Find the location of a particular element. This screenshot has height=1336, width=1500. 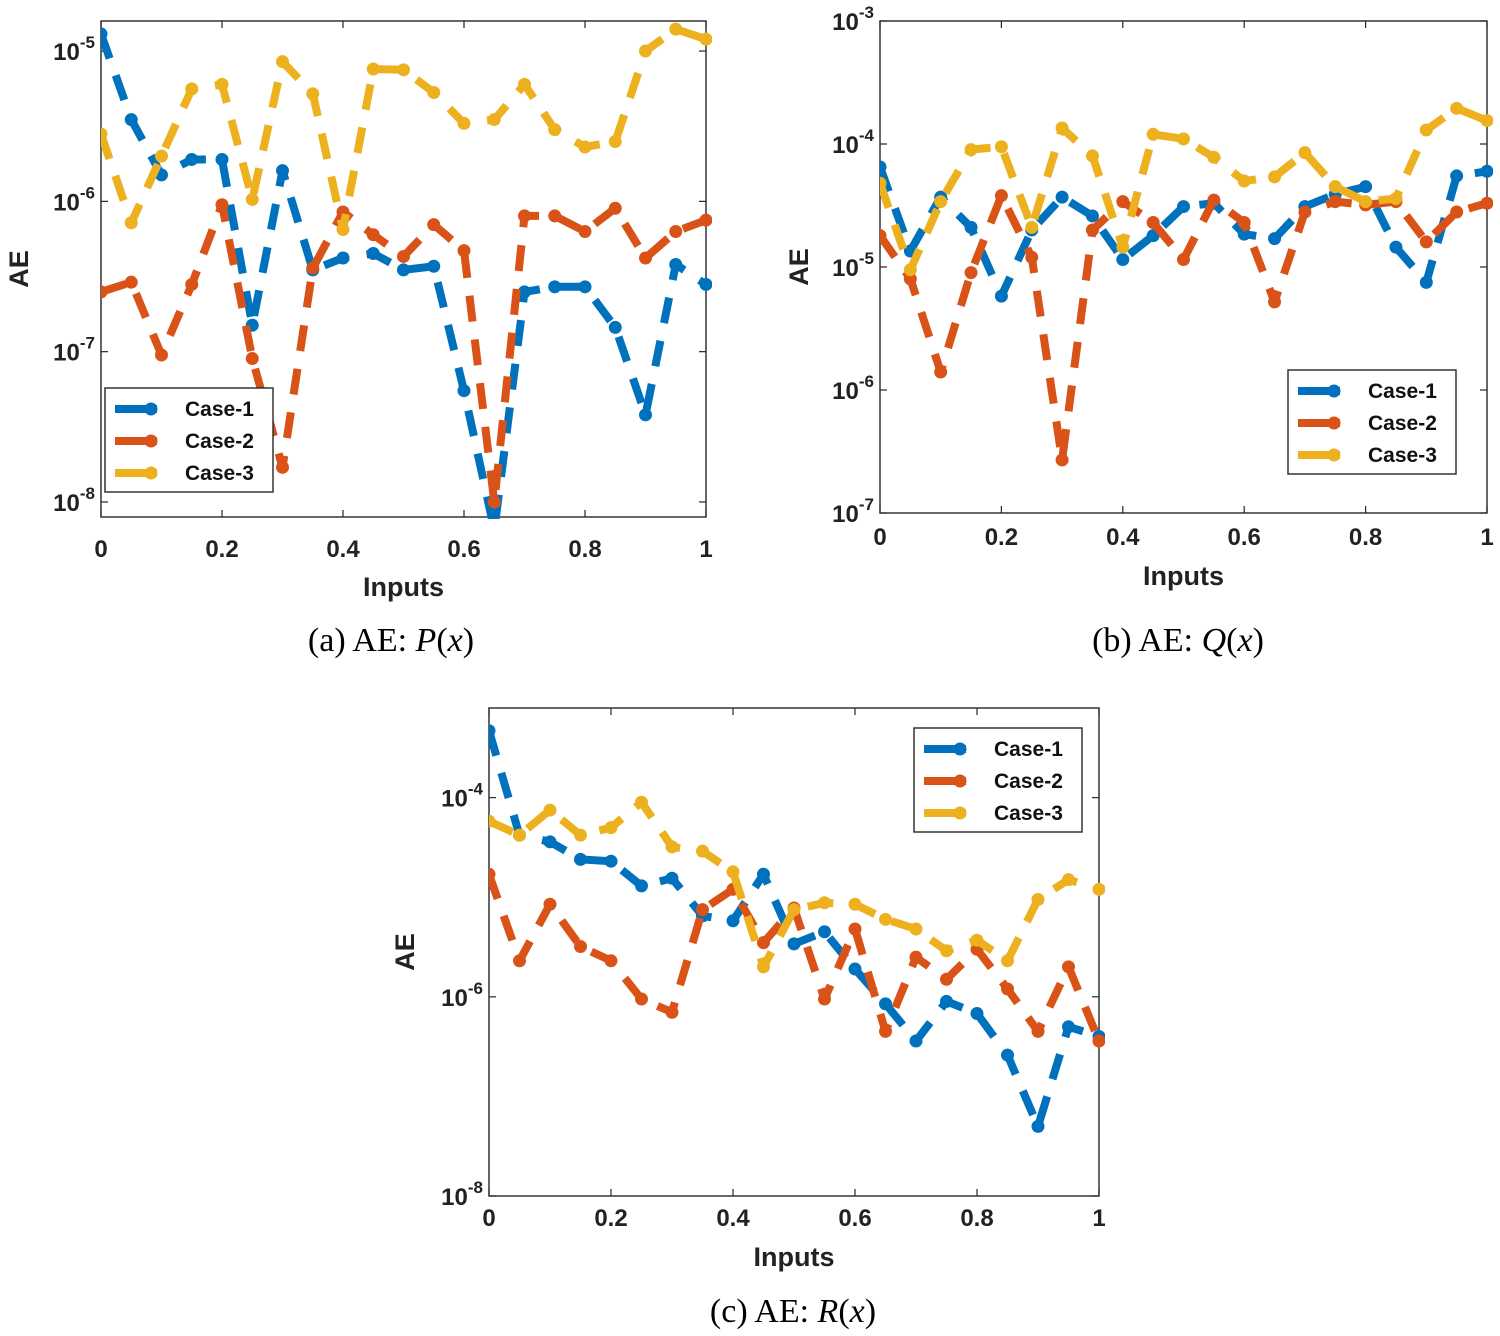

x-tick-label: 0.6 is located at coordinates (463, 549).